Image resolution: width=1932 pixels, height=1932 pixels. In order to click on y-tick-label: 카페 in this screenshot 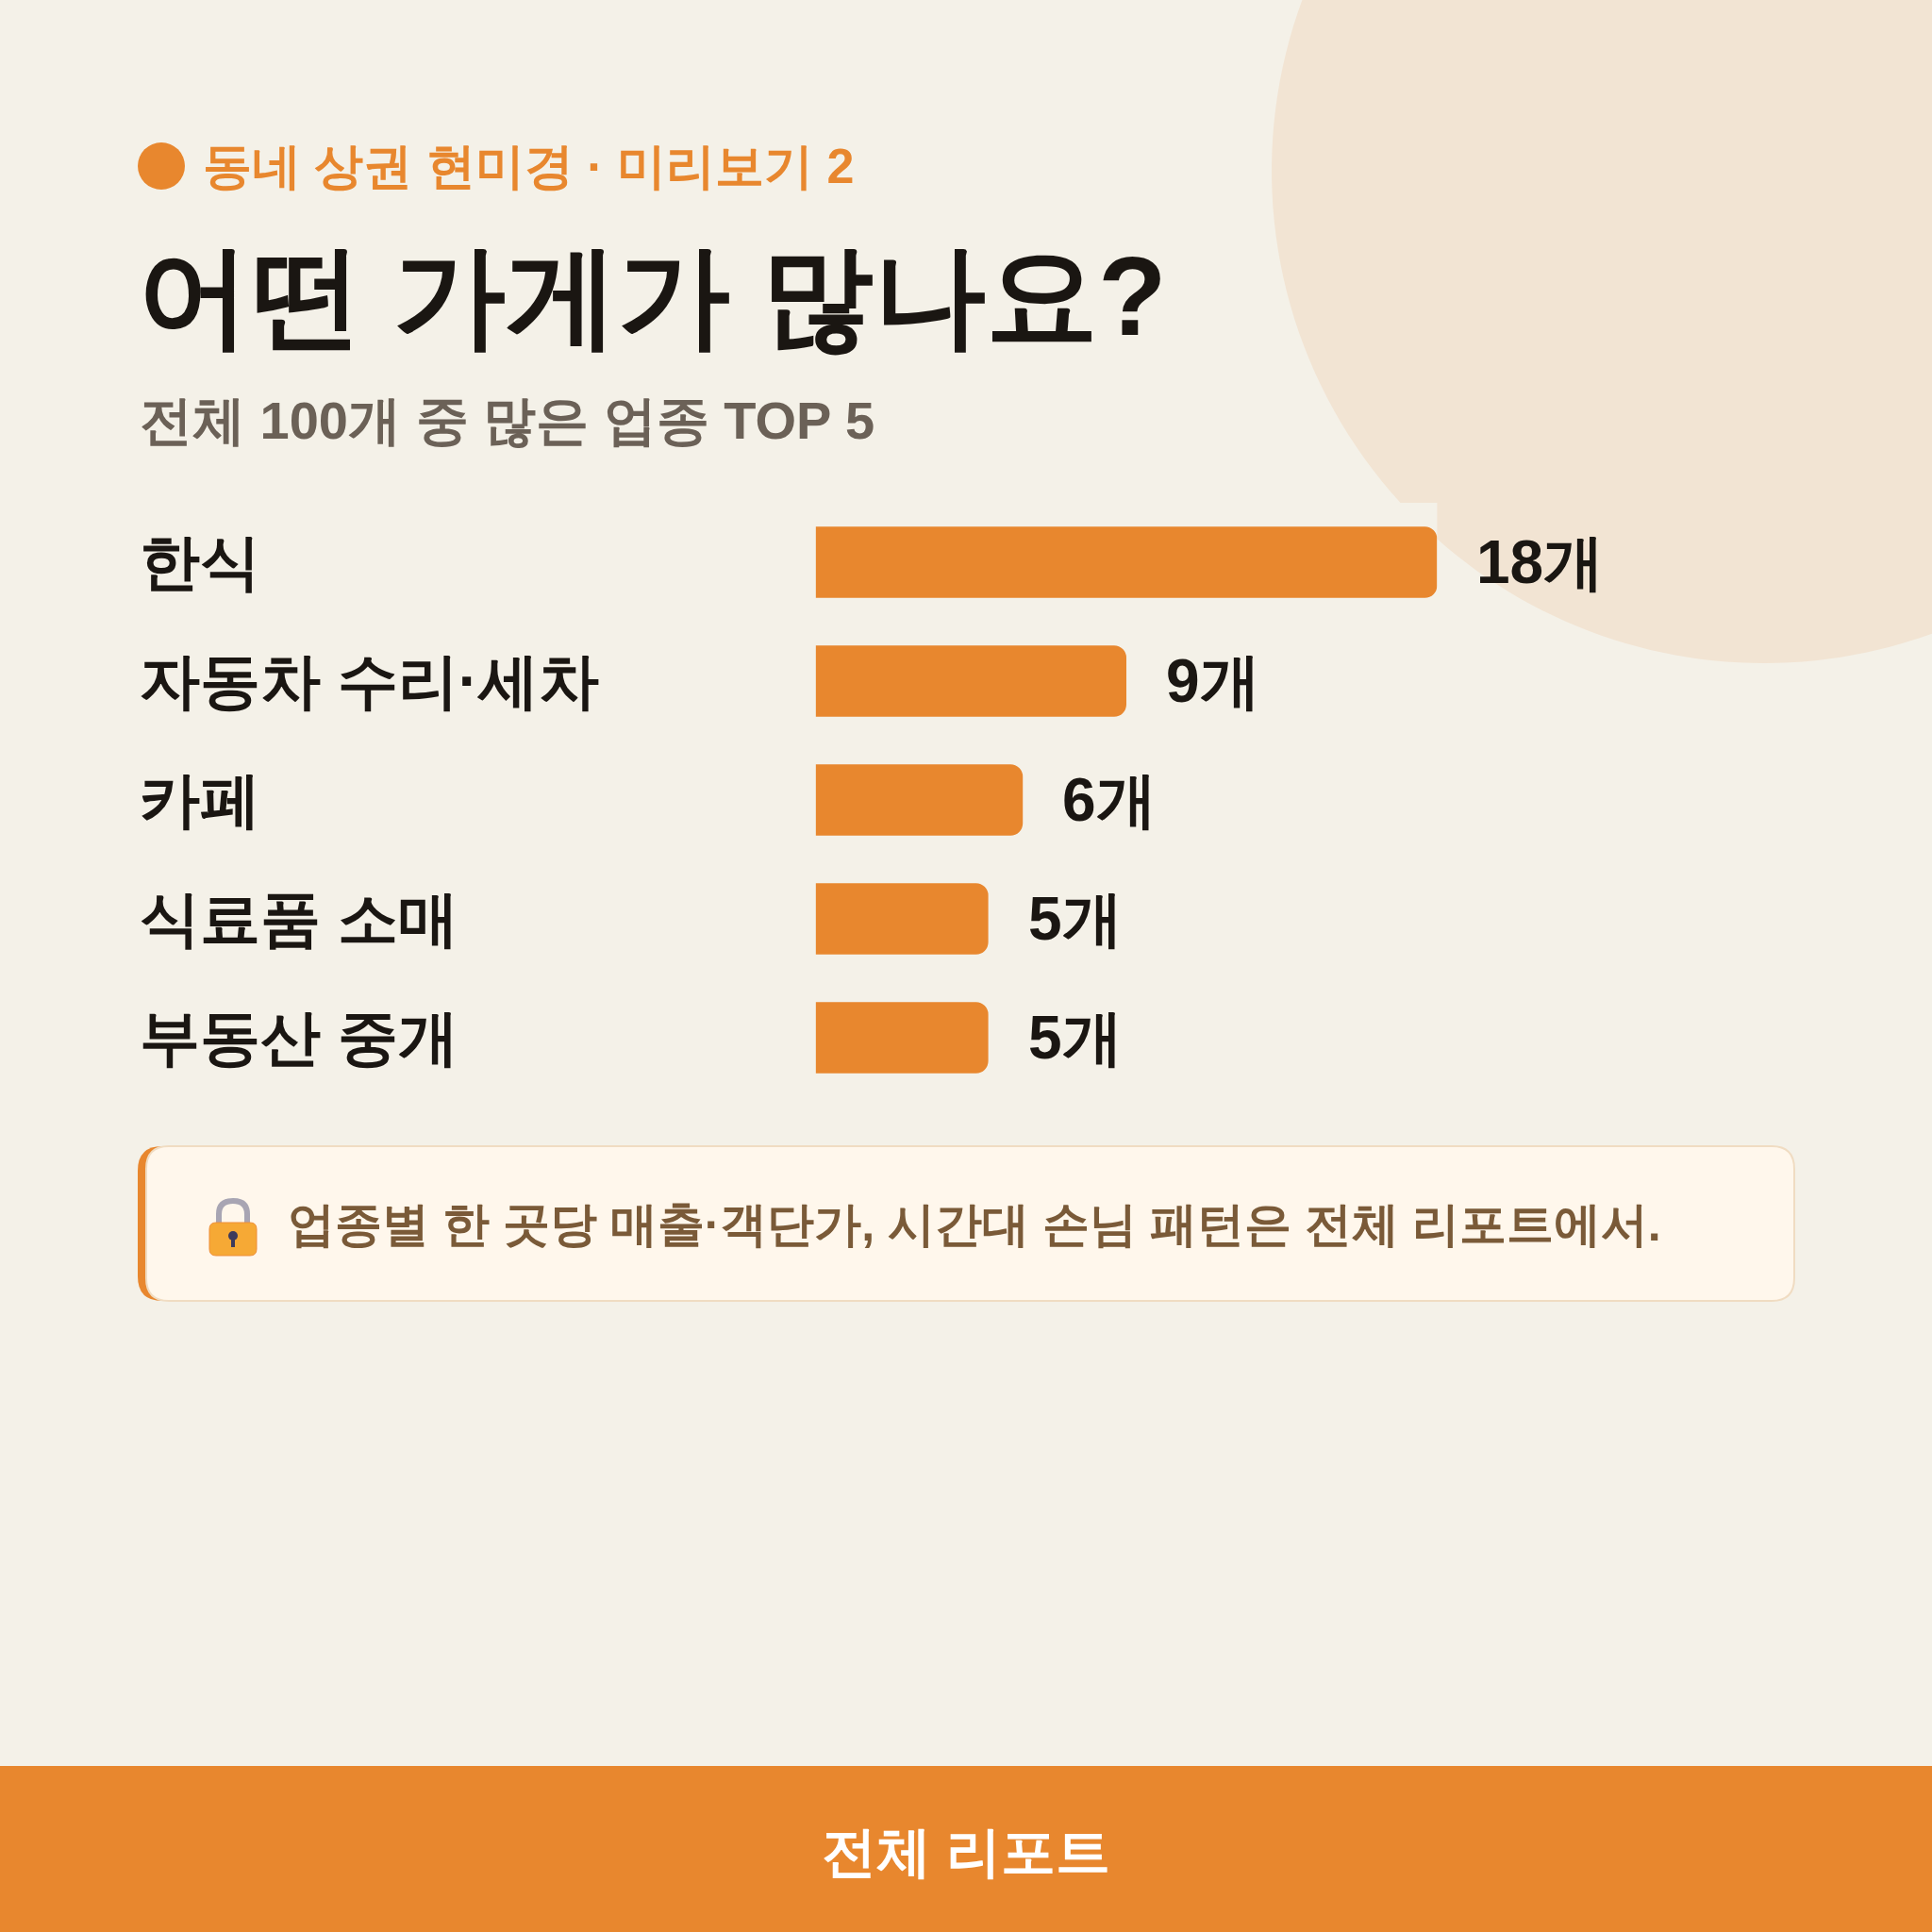, I will do `click(200, 800)`.